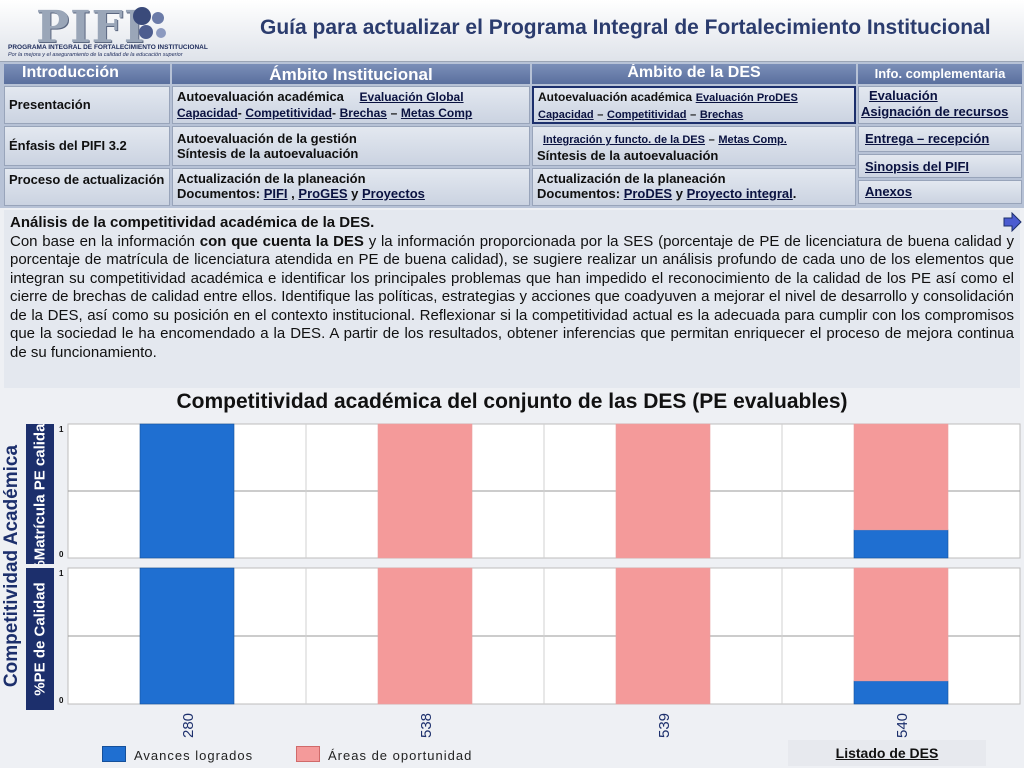 The height and width of the screenshot is (768, 1024). What do you see at coordinates (628, 155) in the screenshot?
I see `sintesis-des-label: Síntesis de la autoevaluación` at bounding box center [628, 155].